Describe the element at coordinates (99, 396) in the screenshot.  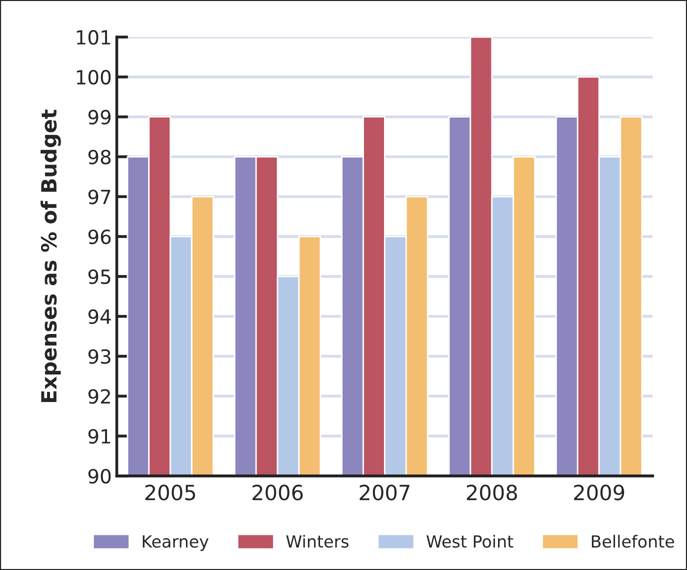
I see `y-tick-label: 92` at that location.